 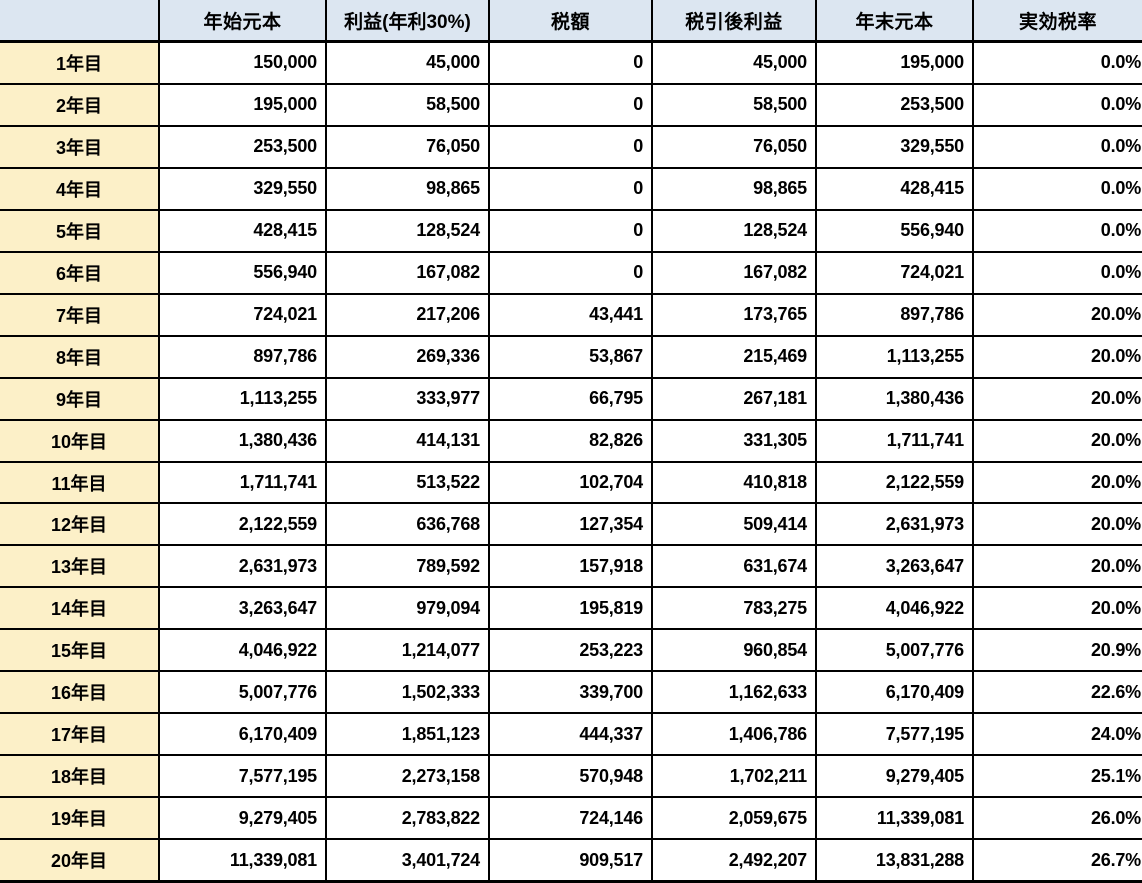 I want to click on cell-year-start-principal: 3,263,647, so click(x=243, y=608).